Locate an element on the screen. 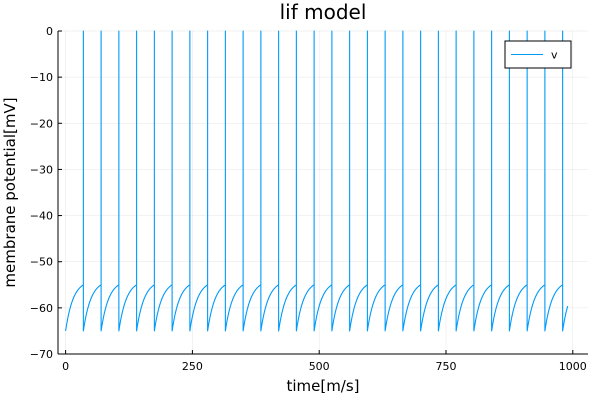  y-tick-label: −10 is located at coordinates (41, 77).